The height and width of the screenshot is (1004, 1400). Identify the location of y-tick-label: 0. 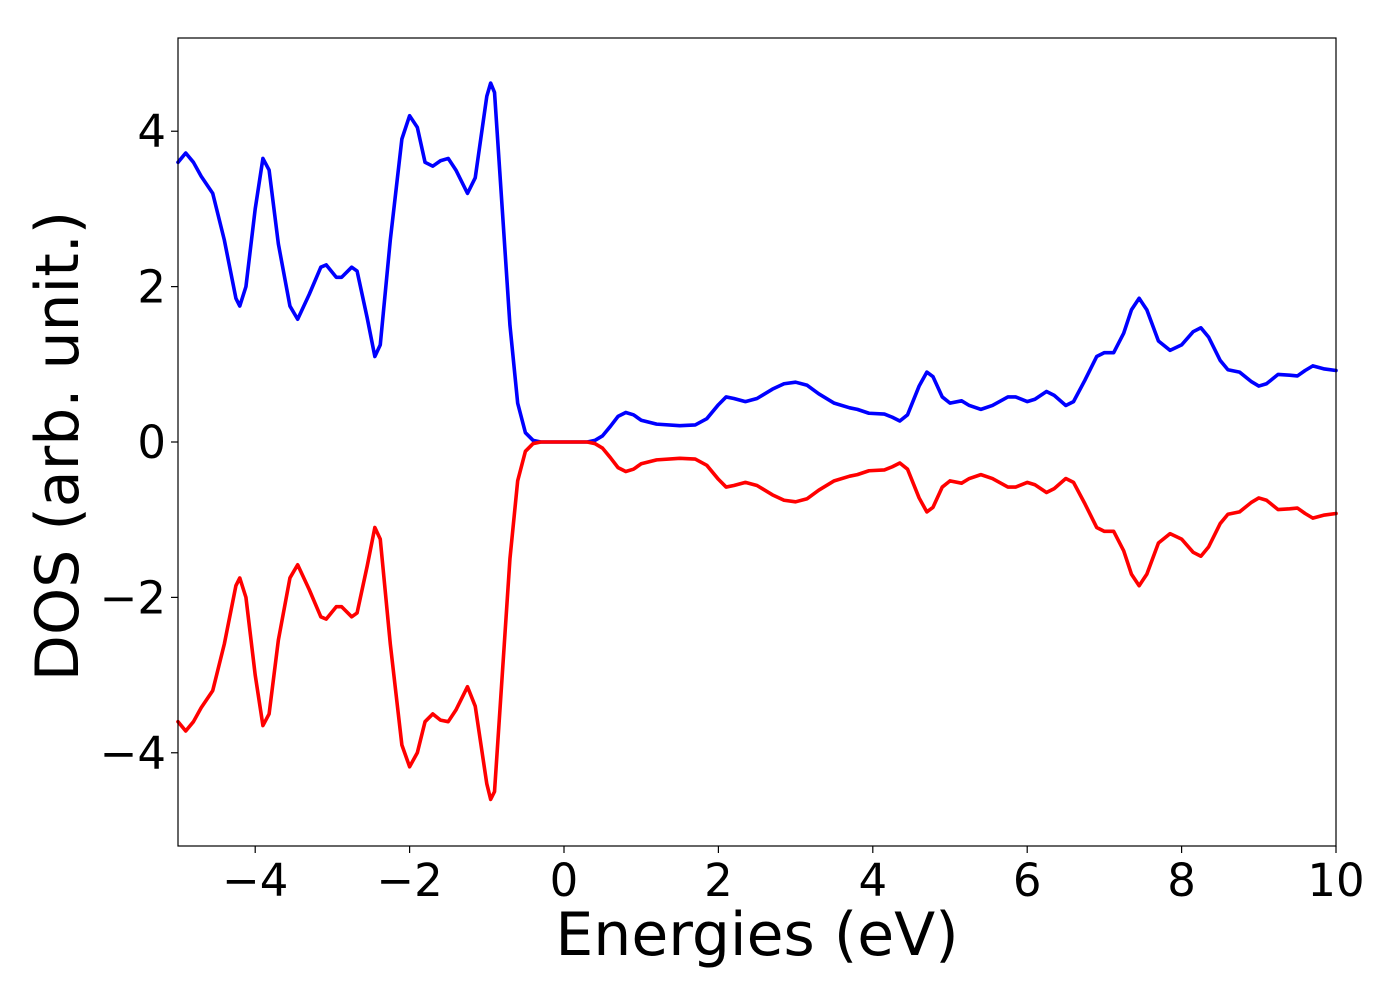
(151, 442).